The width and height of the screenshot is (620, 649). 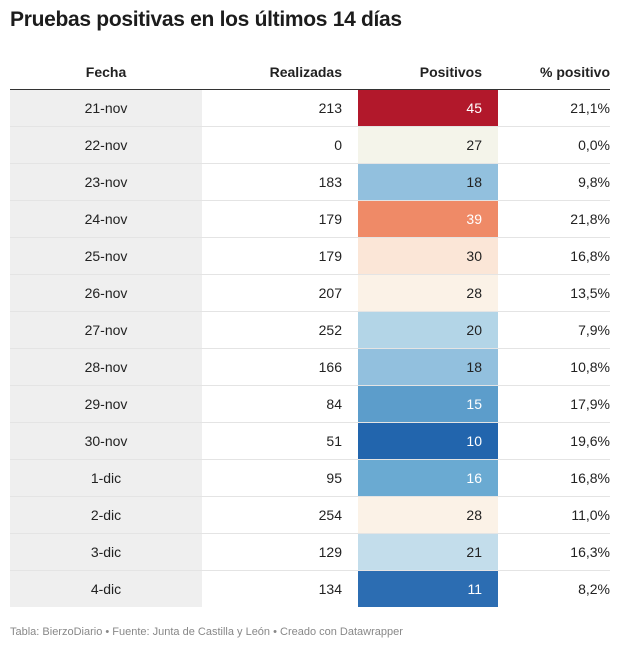 What do you see at coordinates (106, 478) in the screenshot?
I see `cell-fecha: 1-dic` at bounding box center [106, 478].